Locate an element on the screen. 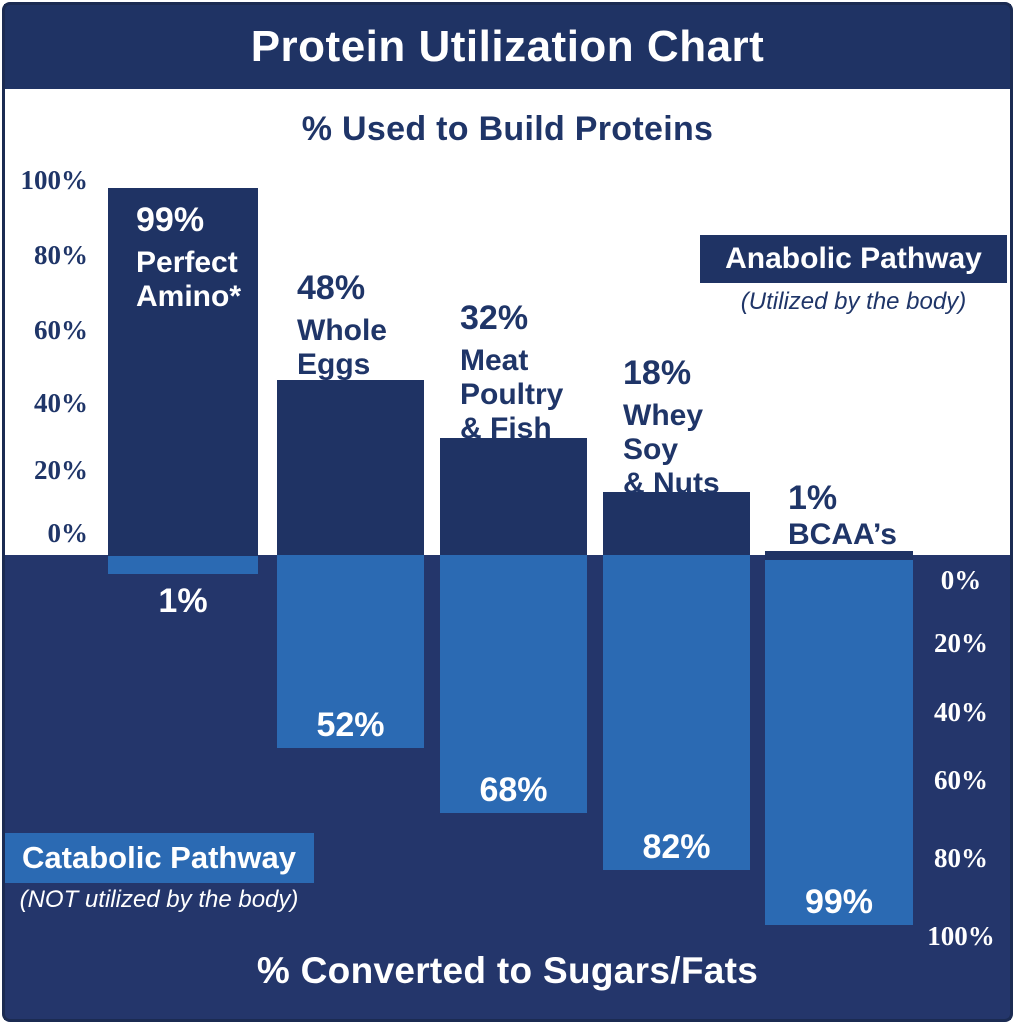  bar-value-label: 99% is located at coordinates (170, 220).